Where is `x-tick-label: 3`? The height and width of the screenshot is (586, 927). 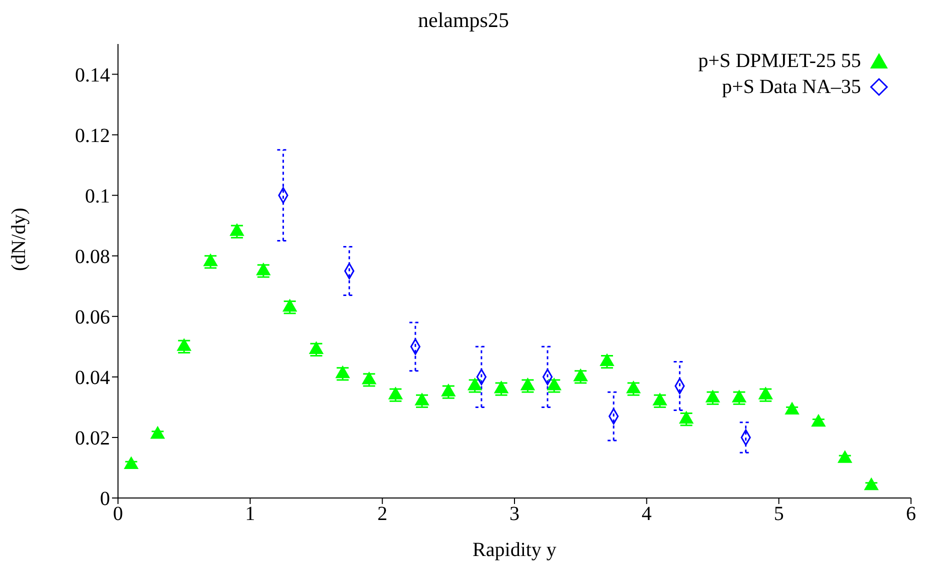 x-tick-label: 3 is located at coordinates (515, 514).